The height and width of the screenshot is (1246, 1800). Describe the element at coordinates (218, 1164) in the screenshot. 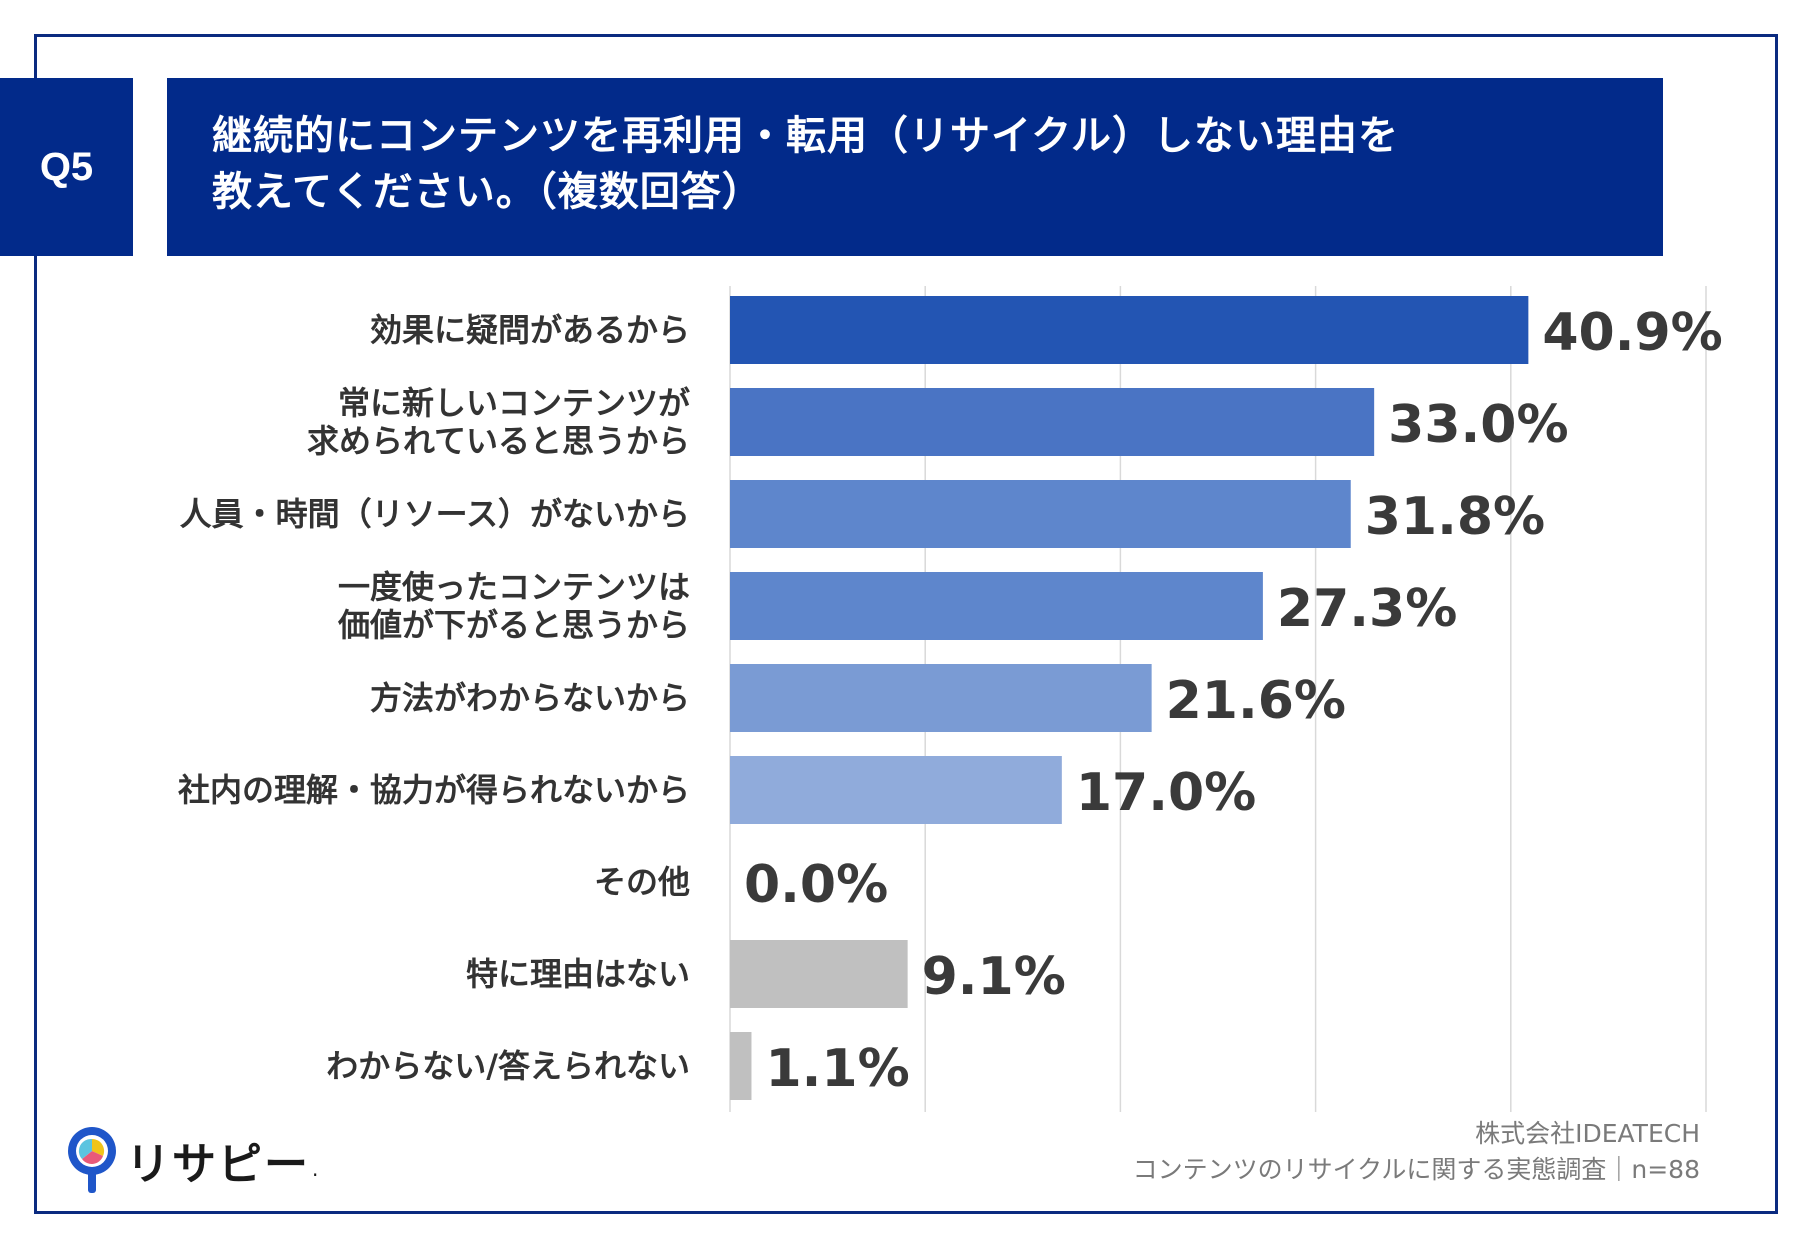

I see `logo-text: リサピー` at that location.